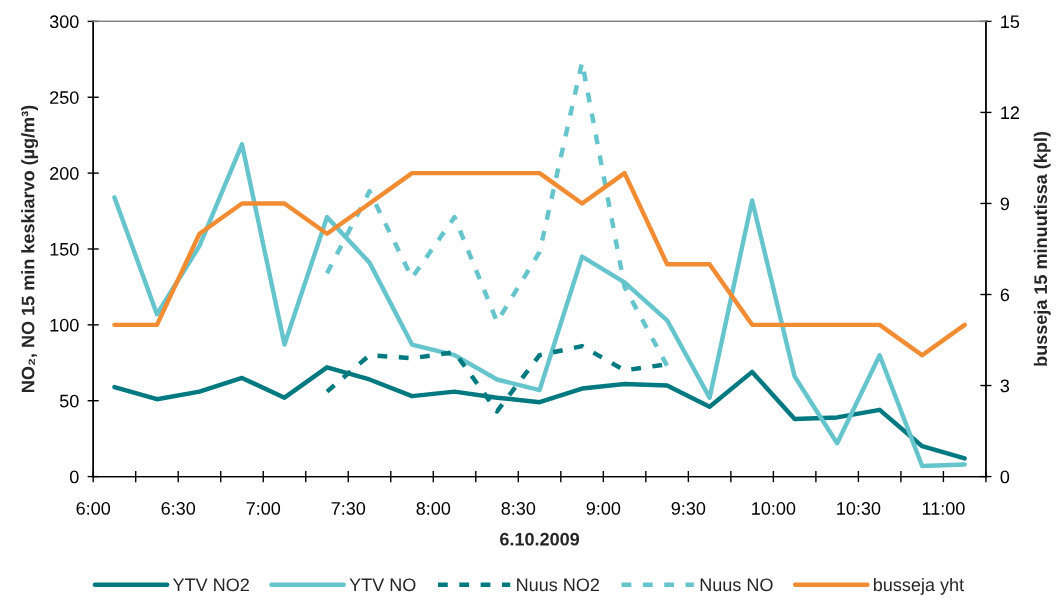 Image resolution: width=1059 pixels, height=611 pixels. Describe the element at coordinates (943, 508) in the screenshot. I see `x-tick-label: 11:00` at that location.